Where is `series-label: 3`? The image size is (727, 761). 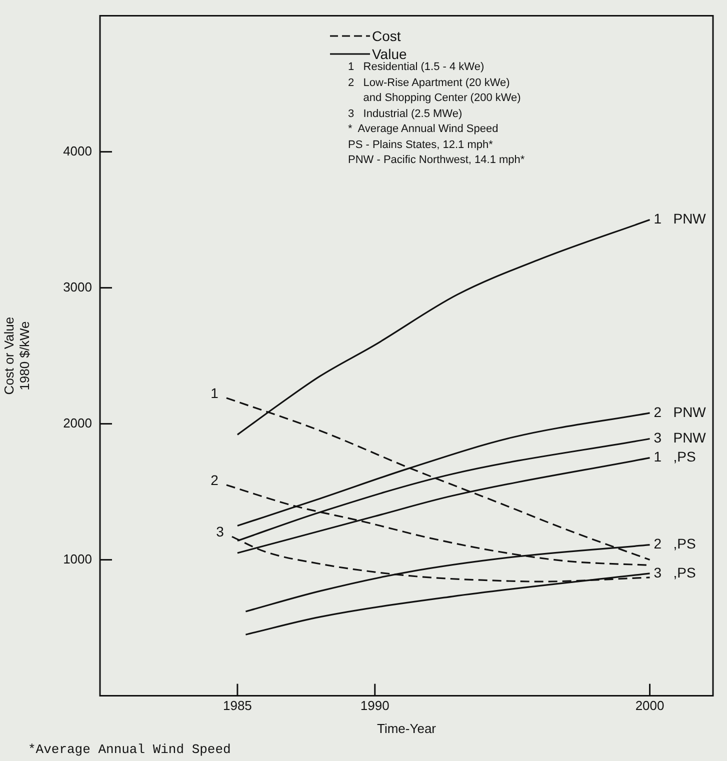
series-label: 3 is located at coordinates (220, 532).